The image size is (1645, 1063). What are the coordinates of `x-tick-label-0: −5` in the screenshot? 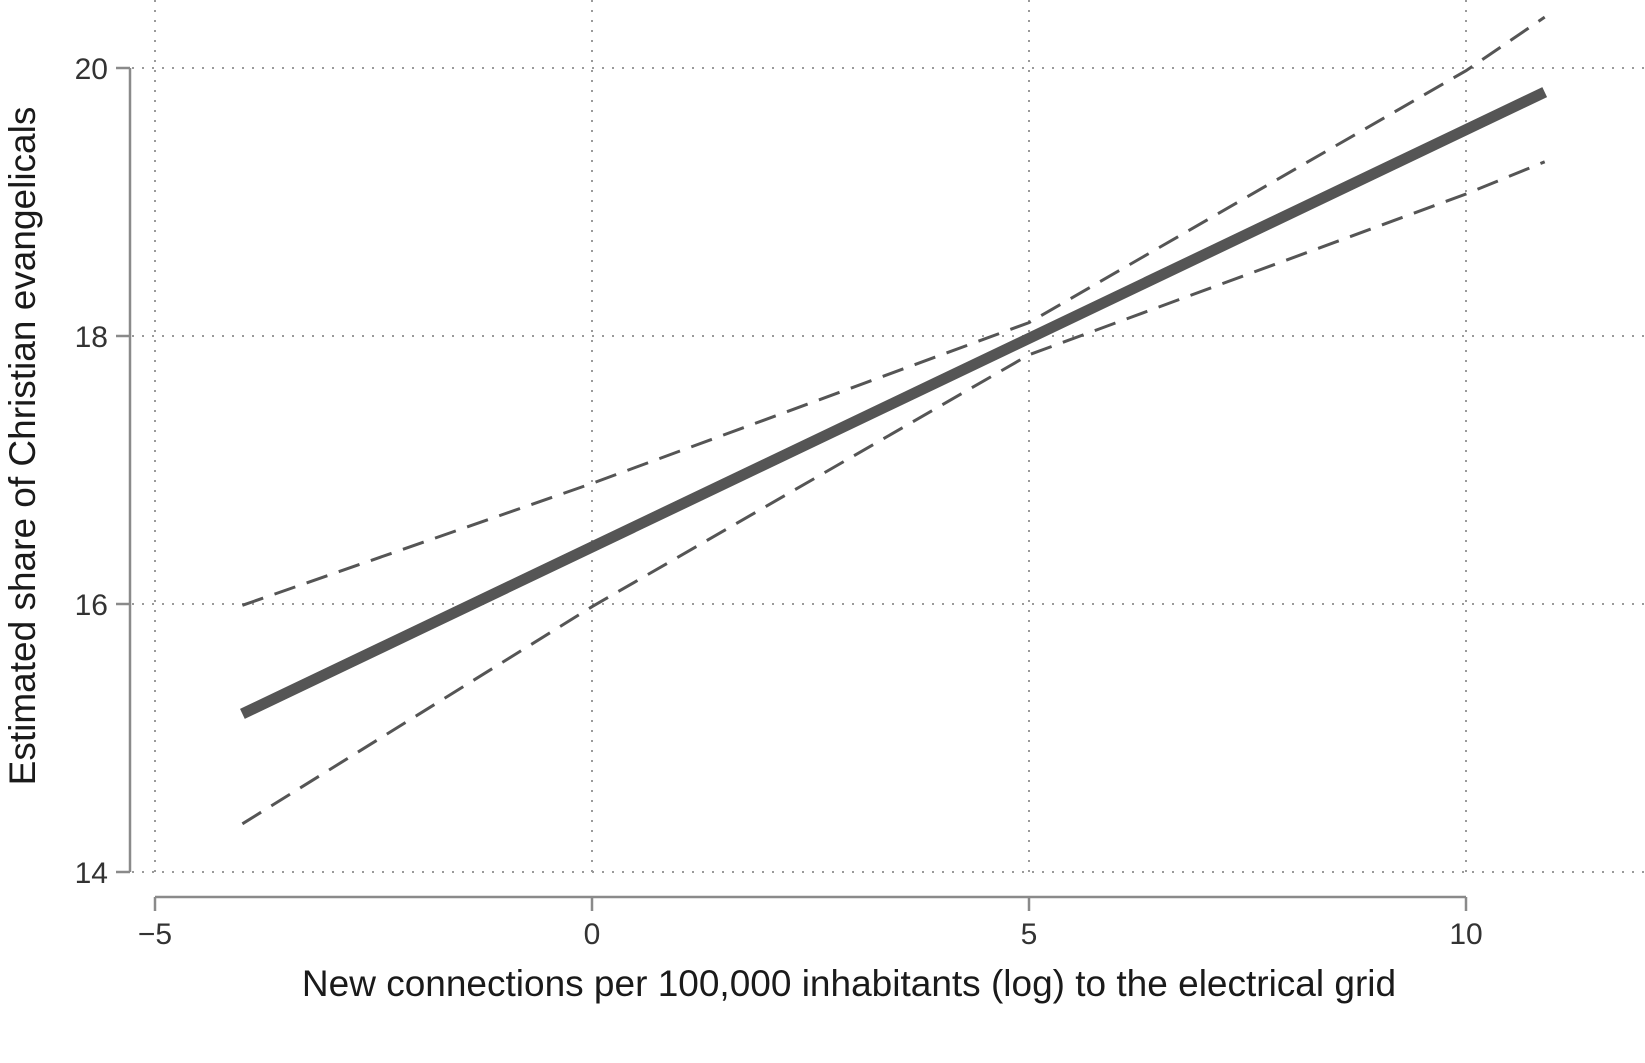 It's located at (155, 934).